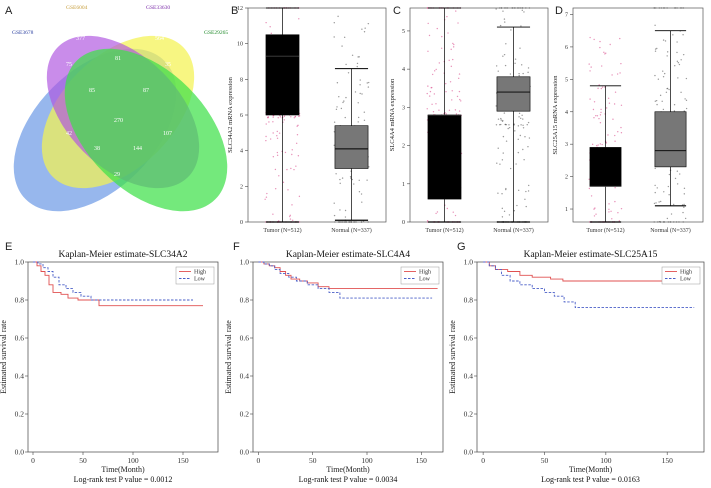  I want to click on y-tick-label: 0.0, so click(469, 452).